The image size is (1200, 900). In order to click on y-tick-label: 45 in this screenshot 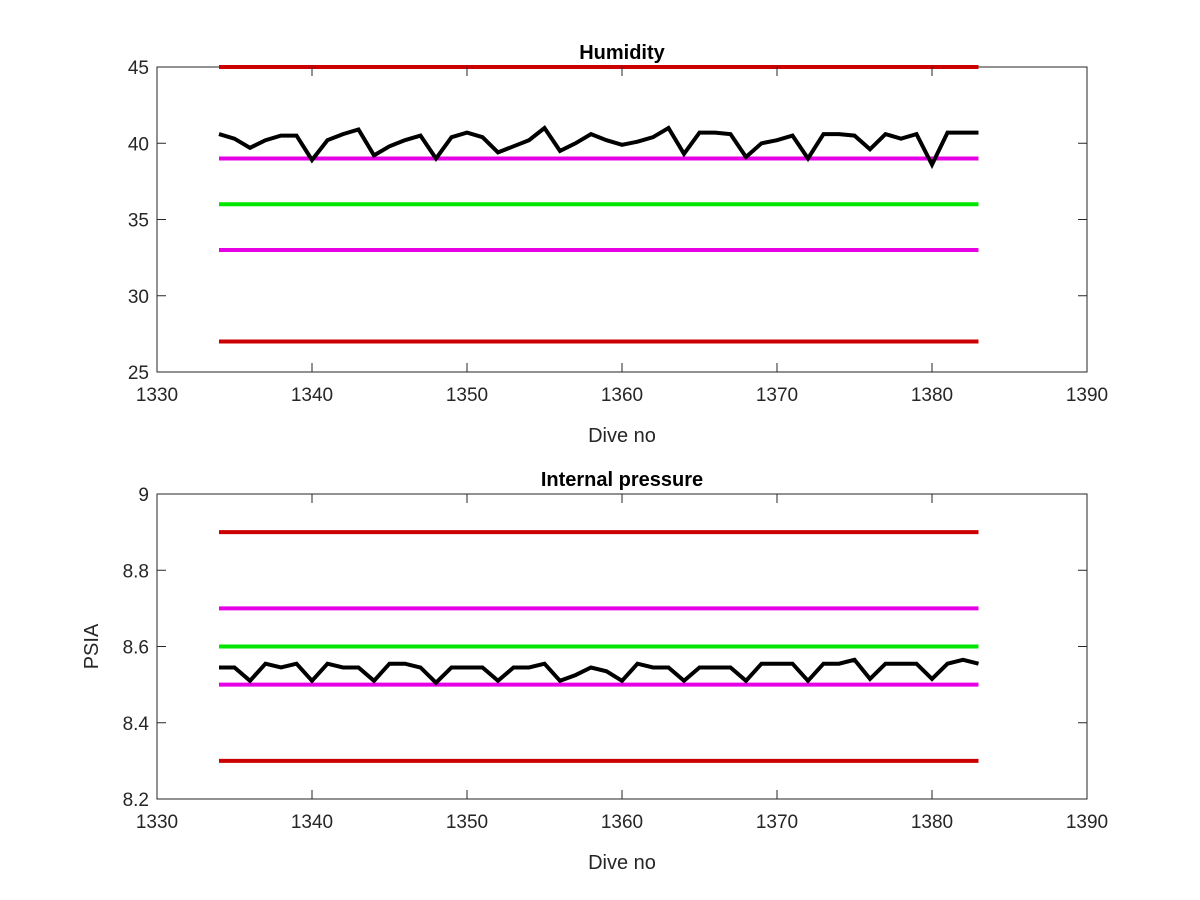, I will do `click(138, 68)`.